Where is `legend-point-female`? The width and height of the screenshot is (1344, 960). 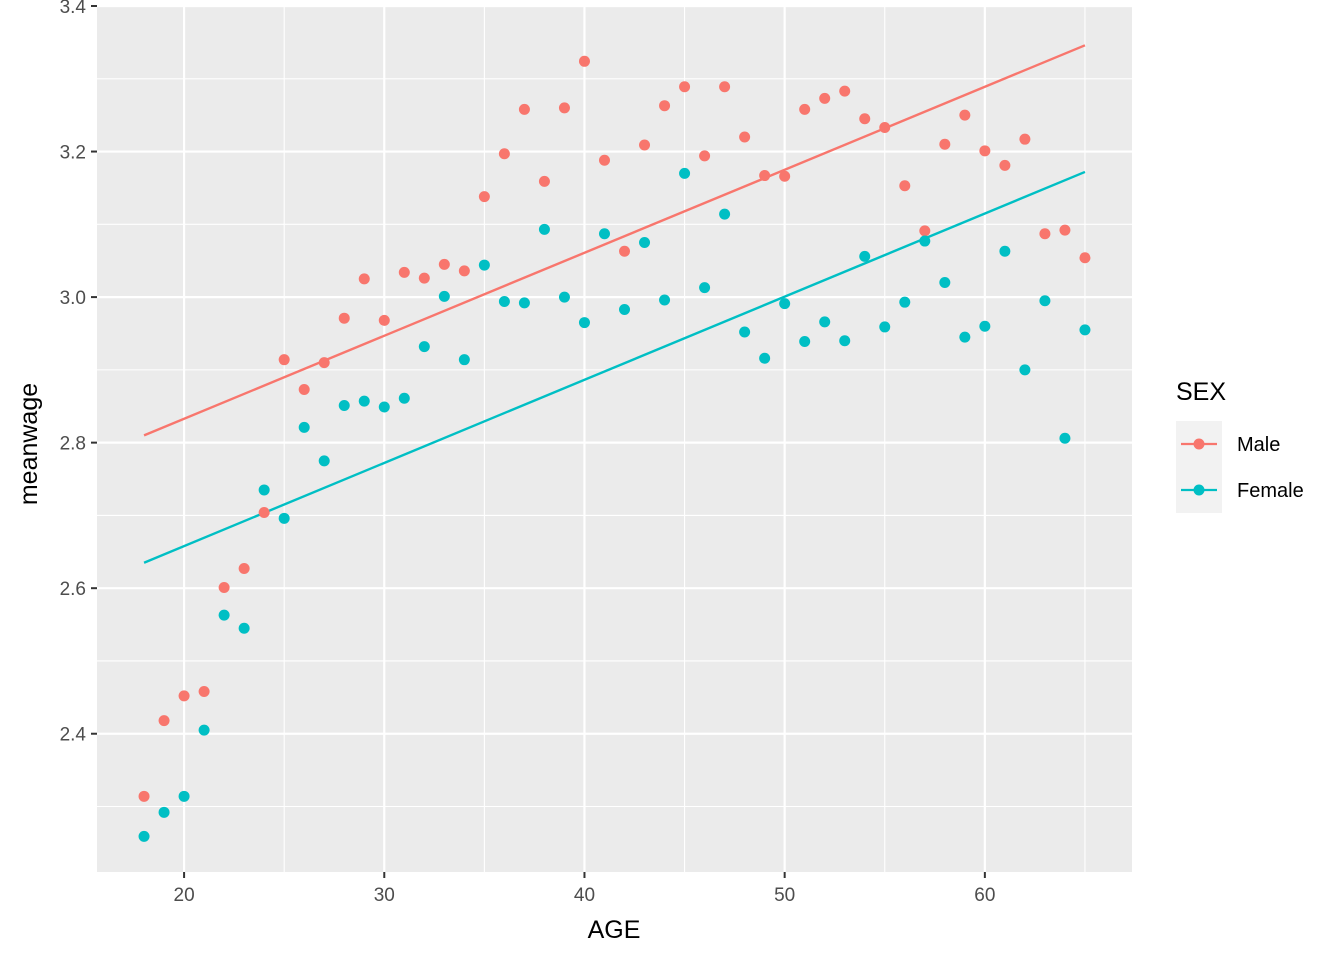 legend-point-female is located at coordinates (1199, 490).